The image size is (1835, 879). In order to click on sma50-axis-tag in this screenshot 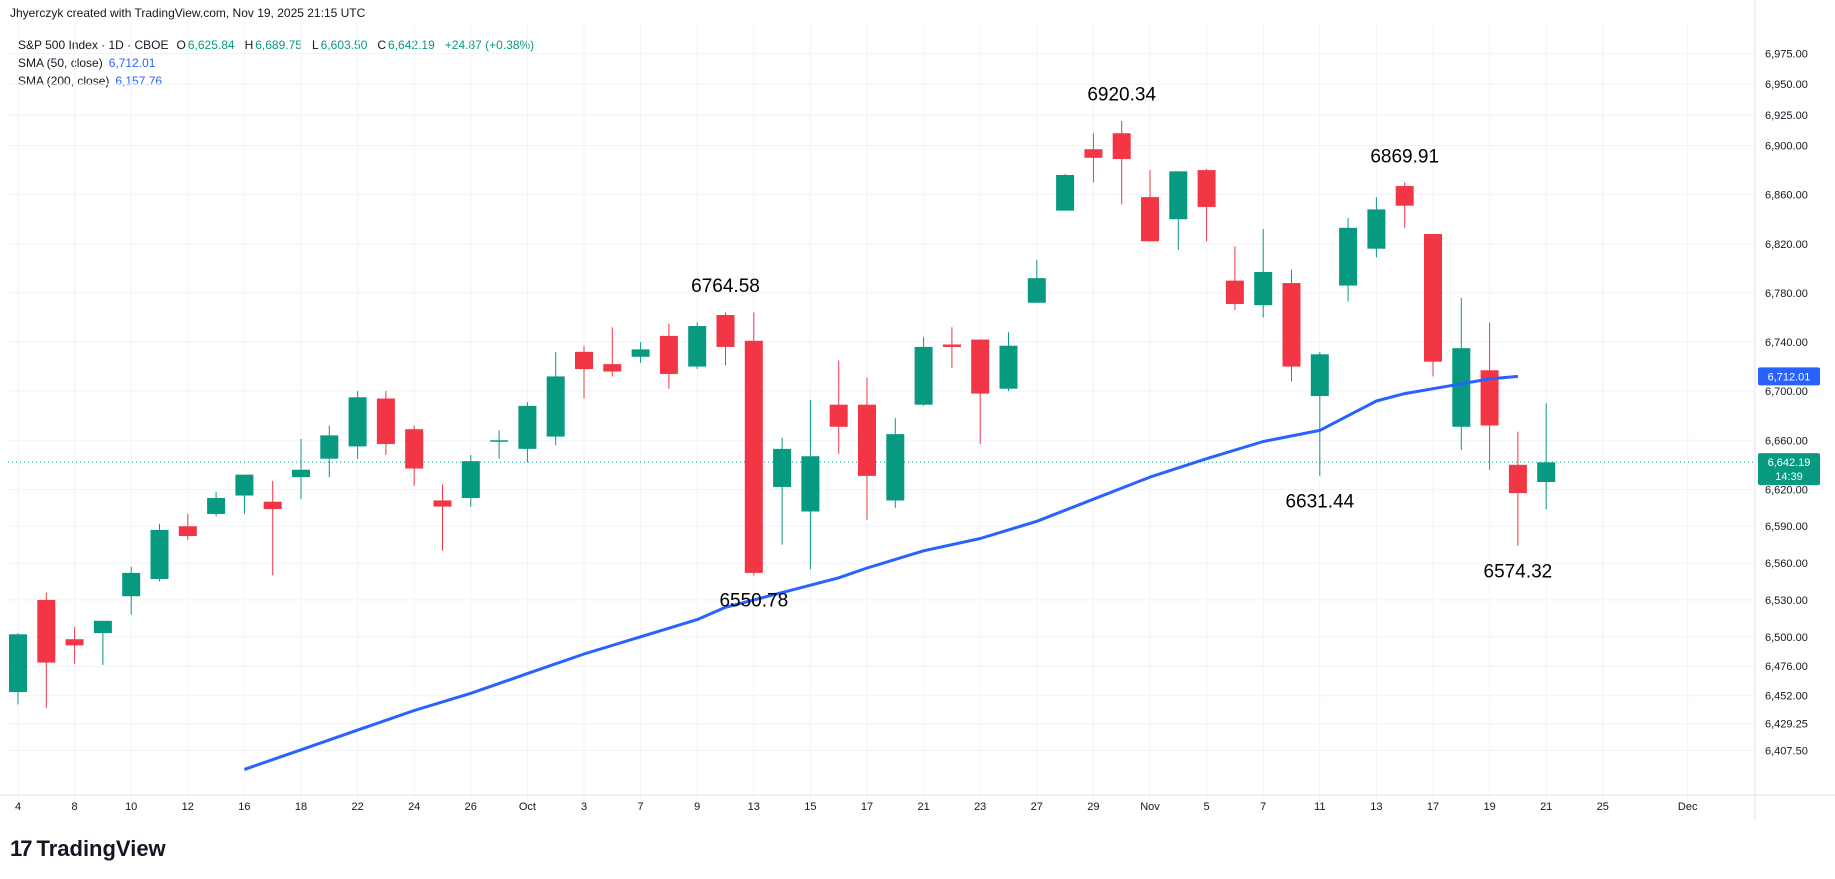, I will do `click(1789, 376)`.